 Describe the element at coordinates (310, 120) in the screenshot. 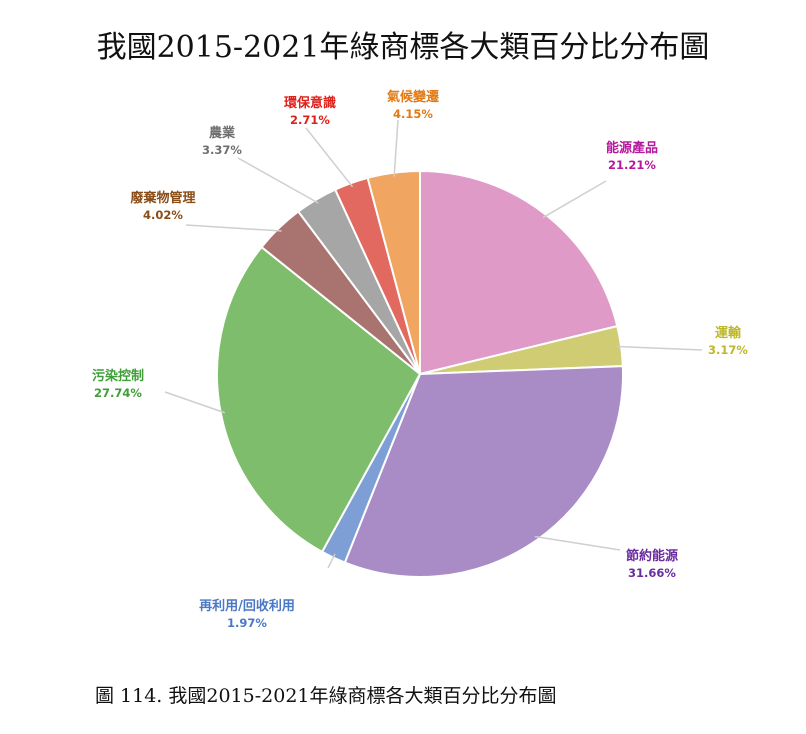

I see `slice-value-8: 2.71%` at that location.